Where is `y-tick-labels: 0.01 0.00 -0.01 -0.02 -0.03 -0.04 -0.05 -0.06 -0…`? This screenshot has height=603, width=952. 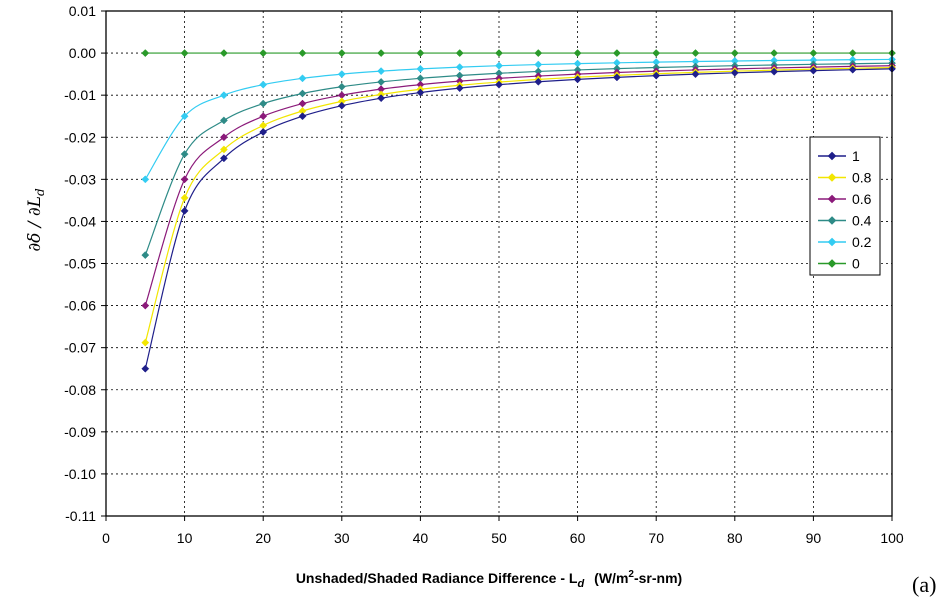
y-tick-labels: 0.01 0.00 -0.01 -0.02 -0.03 -0.04 -0.05 -0.06 -0… is located at coordinates (85, 263).